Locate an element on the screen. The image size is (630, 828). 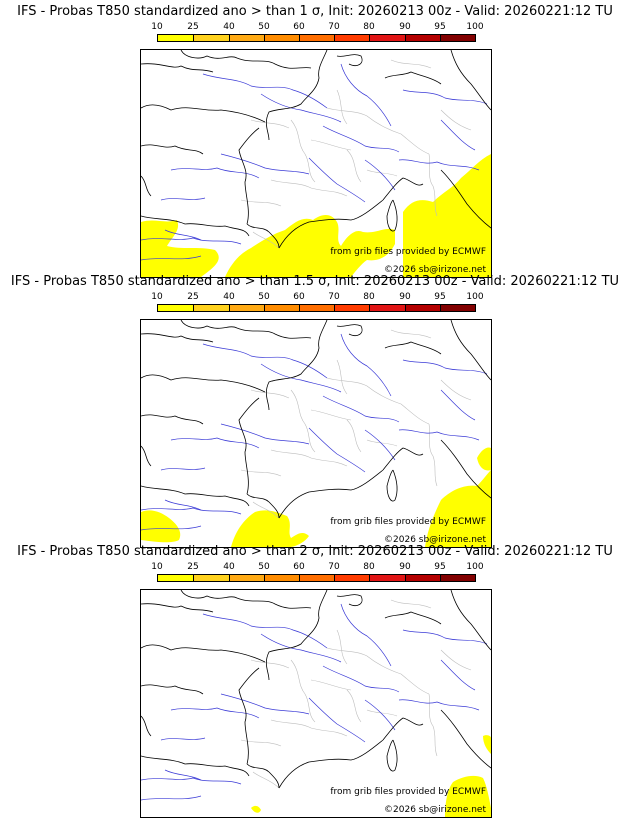
legend-tick-label: 60 is located at coordinates (299, 297).